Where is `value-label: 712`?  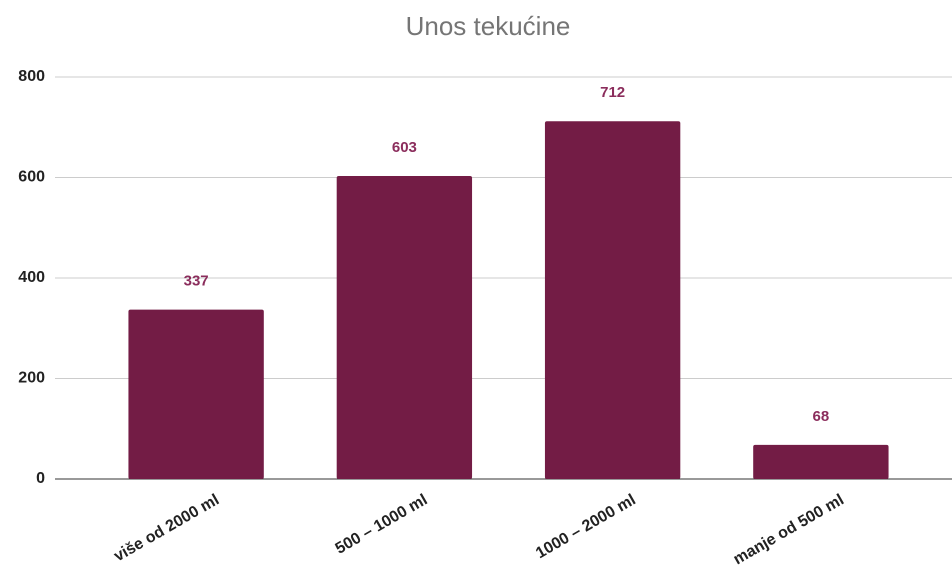 value-label: 712 is located at coordinates (612, 92).